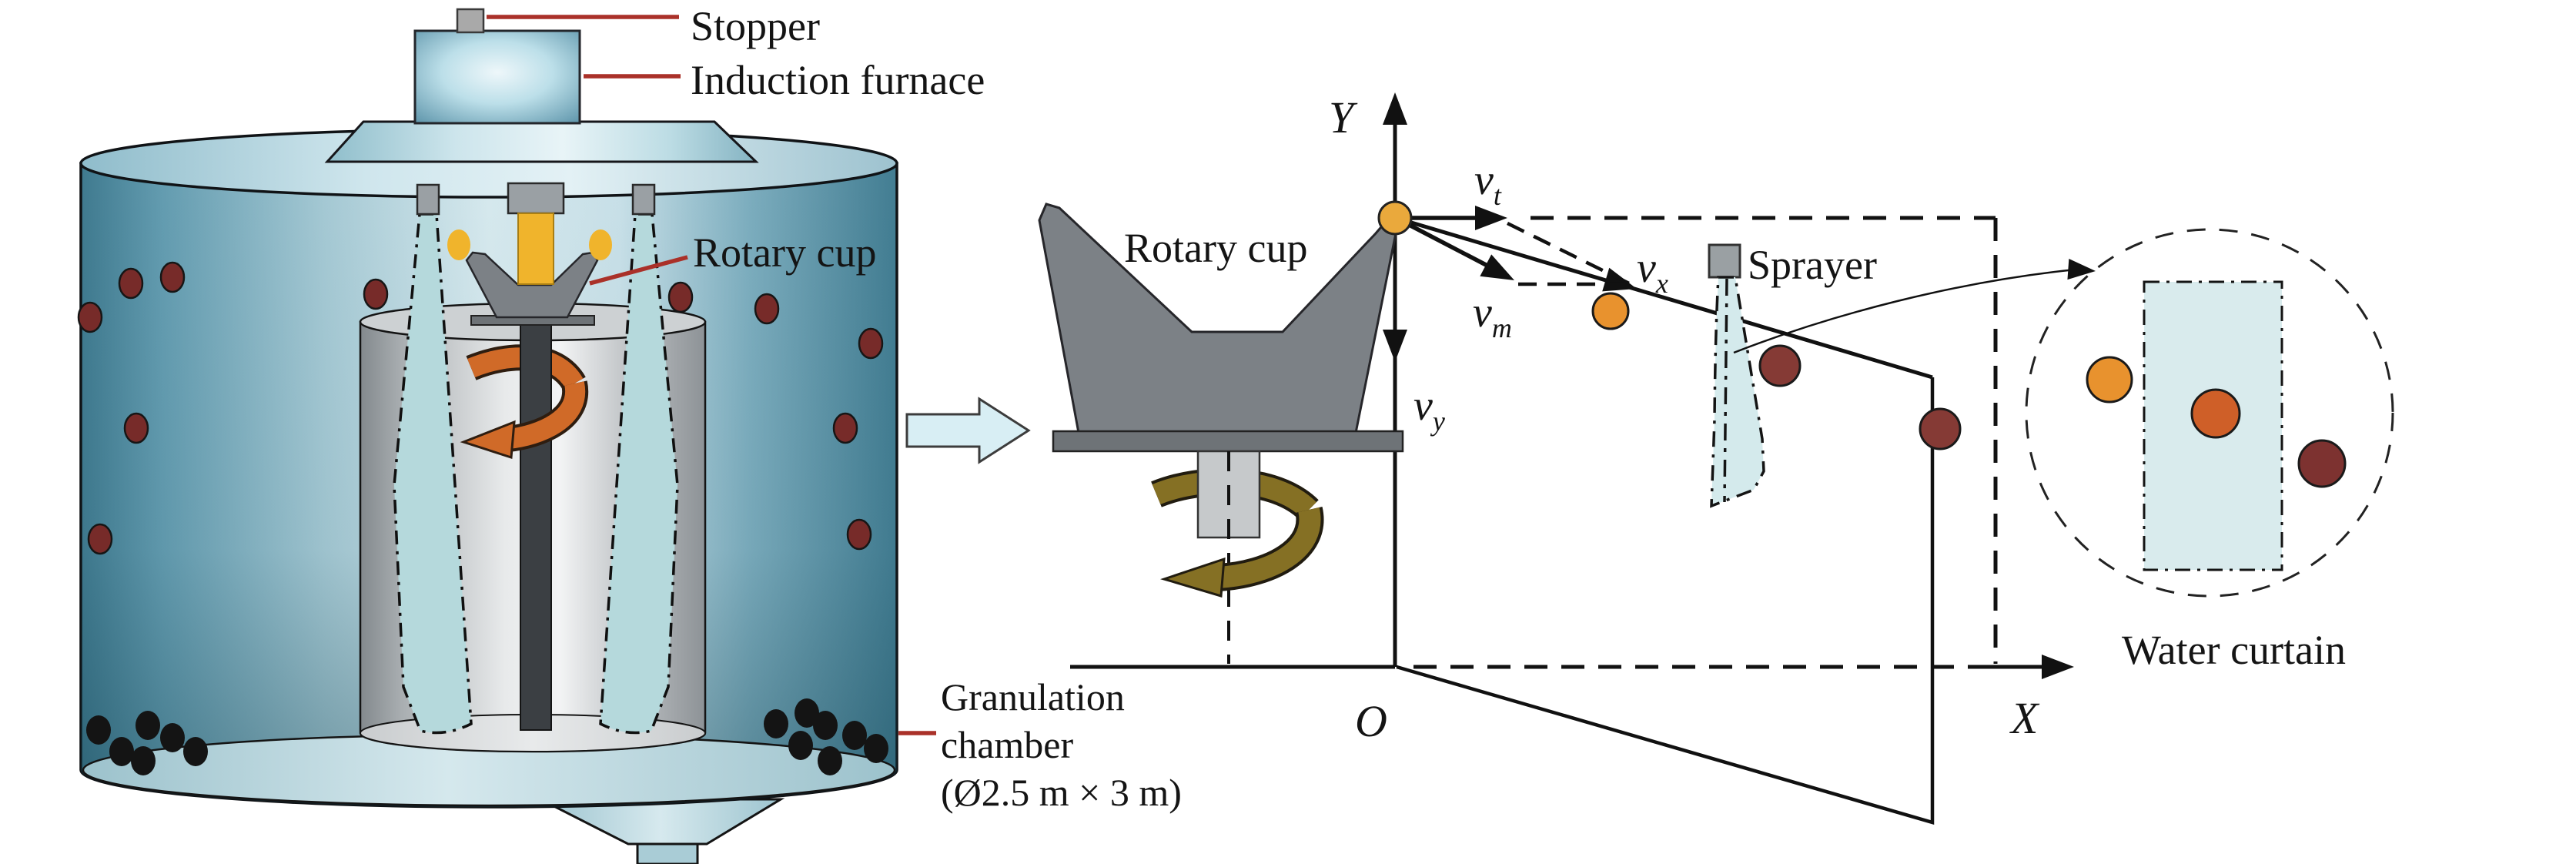  Describe the element at coordinates (1726, 390) in the screenshot. I see `spray-centerline` at that location.